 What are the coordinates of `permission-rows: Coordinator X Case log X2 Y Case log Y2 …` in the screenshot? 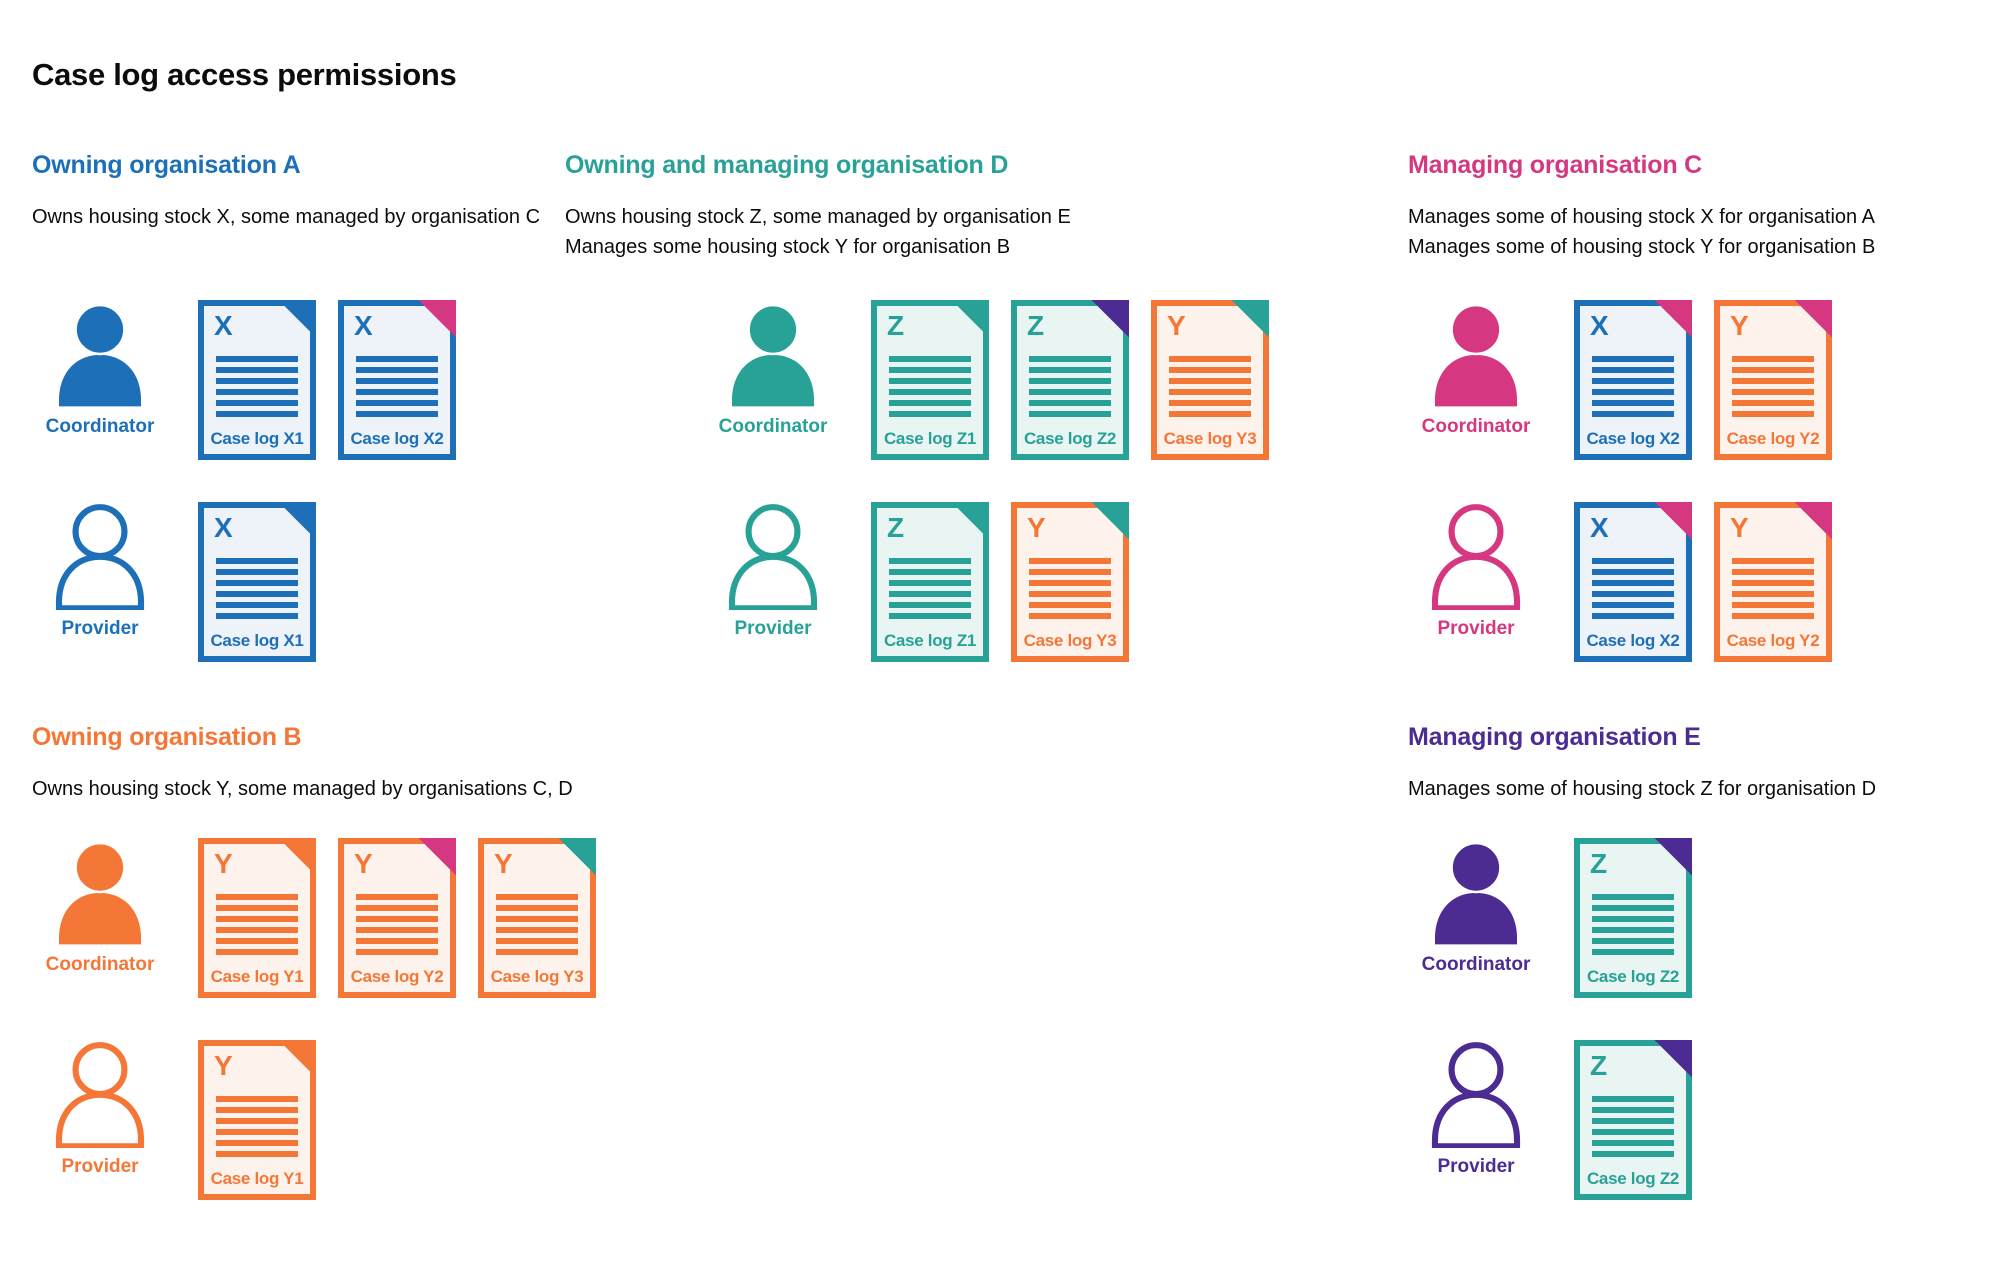 It's located at (1641, 480).